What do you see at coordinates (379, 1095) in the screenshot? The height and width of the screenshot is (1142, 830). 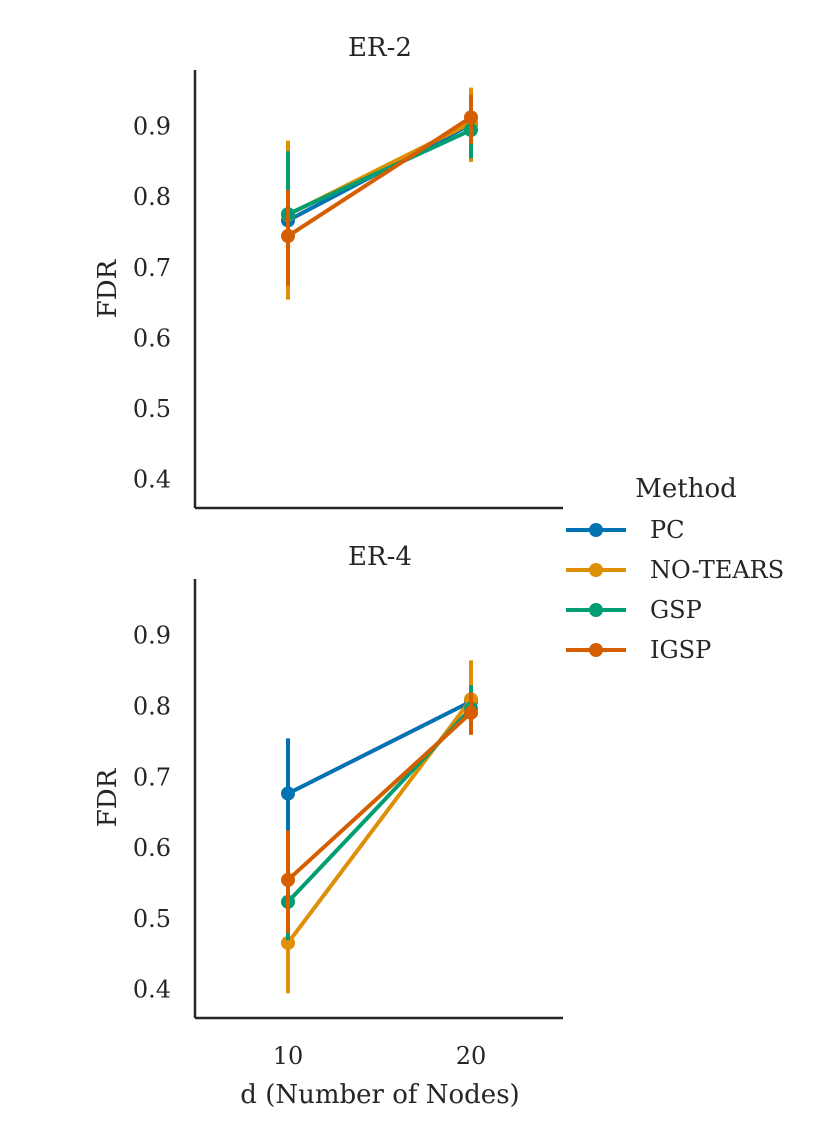 I see `x-axis-label: d (Number of Nodes)` at bounding box center [379, 1095].